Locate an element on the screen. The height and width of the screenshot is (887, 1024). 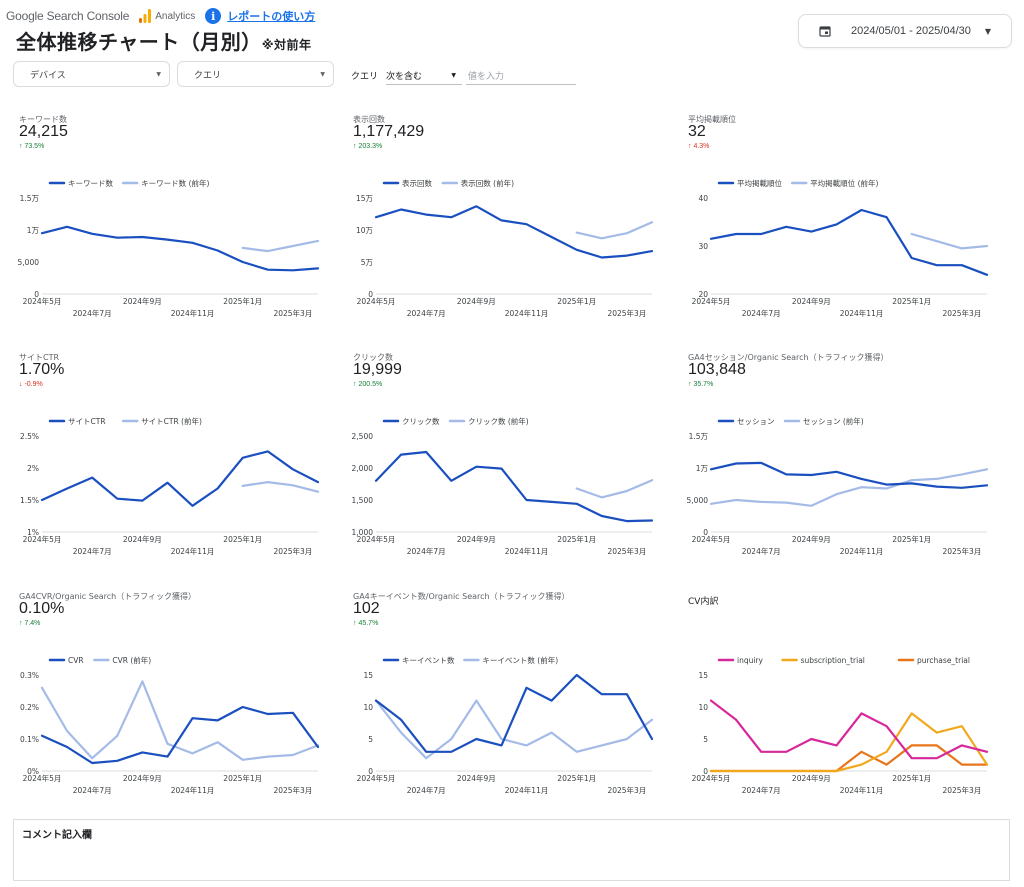
device-dropdown-label: デバイス is located at coordinates (48, 75).